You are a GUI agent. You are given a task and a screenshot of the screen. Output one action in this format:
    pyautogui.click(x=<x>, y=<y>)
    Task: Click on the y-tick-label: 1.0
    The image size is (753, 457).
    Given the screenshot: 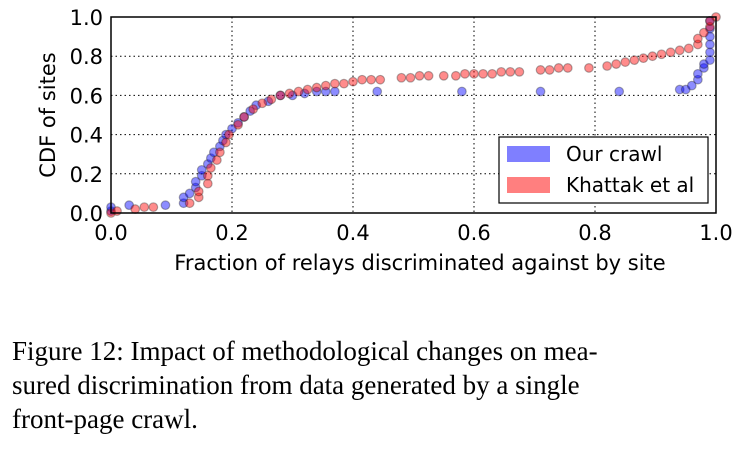 What is the action you would take?
    pyautogui.click(x=86, y=18)
    